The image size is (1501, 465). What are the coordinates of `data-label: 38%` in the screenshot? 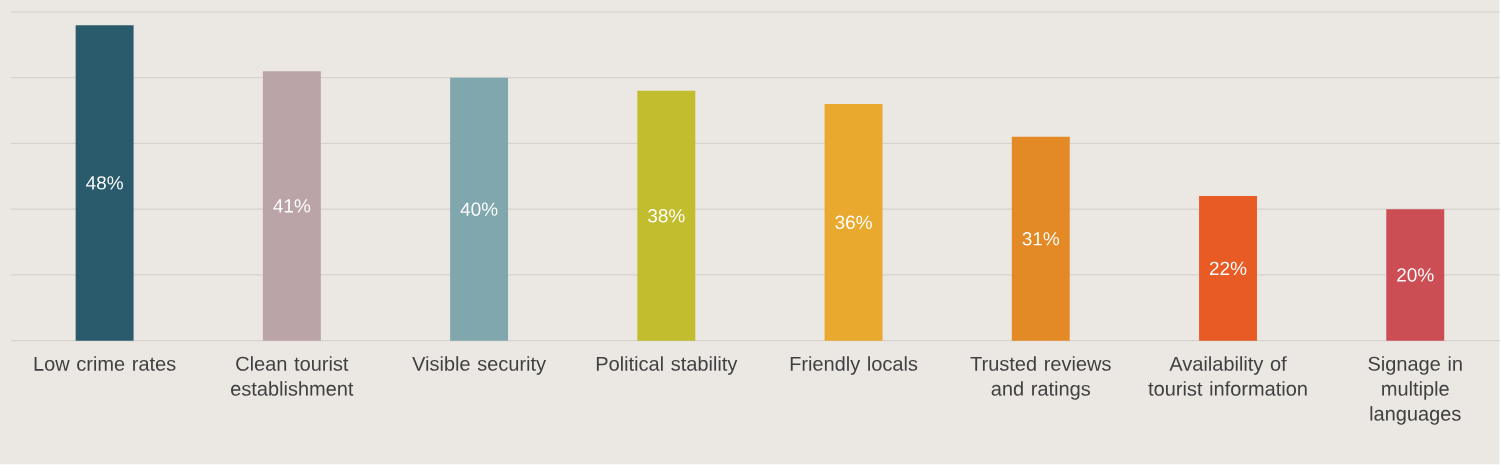 It's located at (666, 216).